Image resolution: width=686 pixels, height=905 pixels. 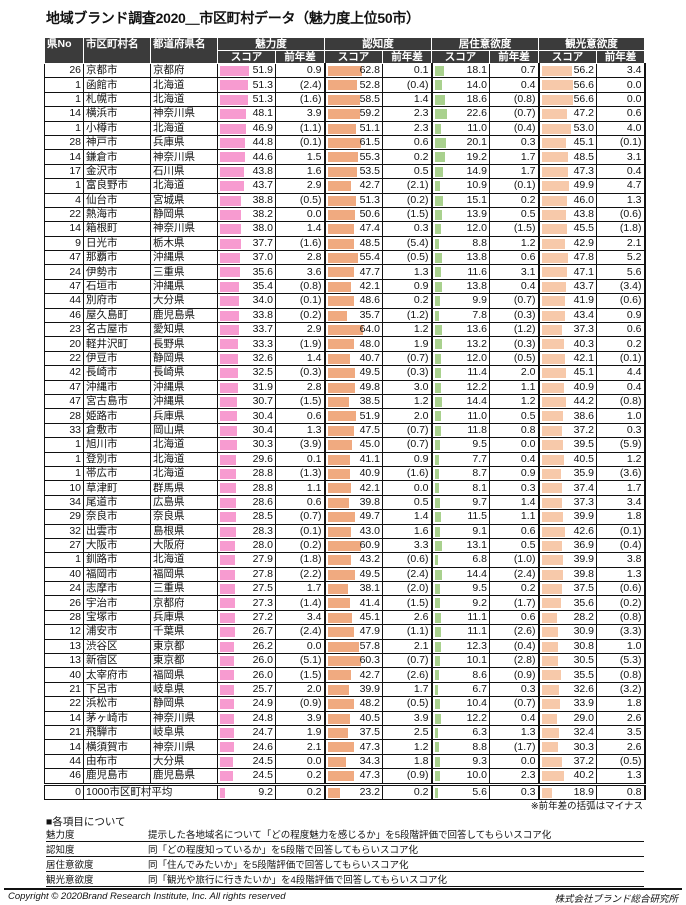 What do you see at coordinates (460, 229) in the screenshot?
I see `score-cell: 12.0` at bounding box center [460, 229].